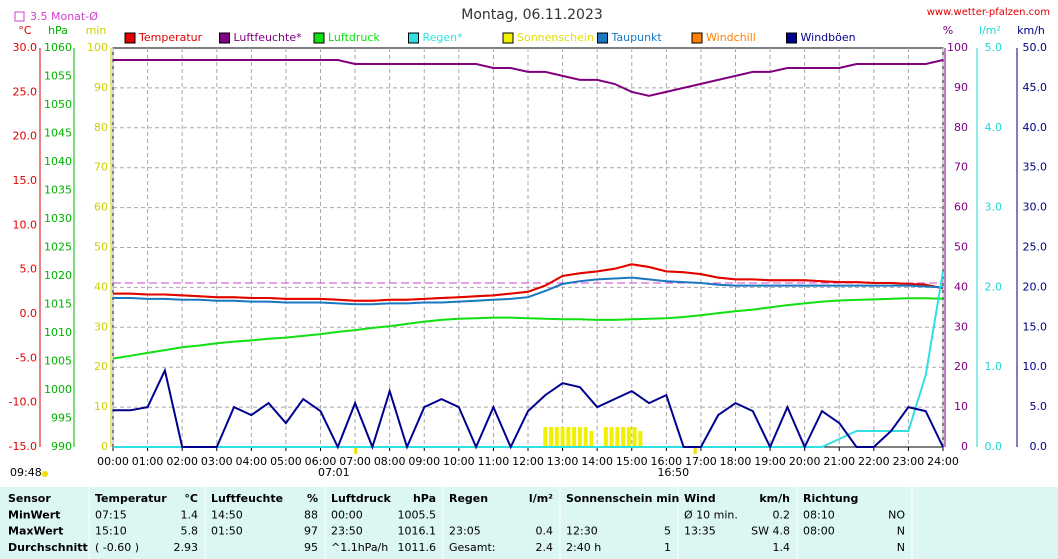  I want to click on table-cell: 00:00, so click(347, 514).